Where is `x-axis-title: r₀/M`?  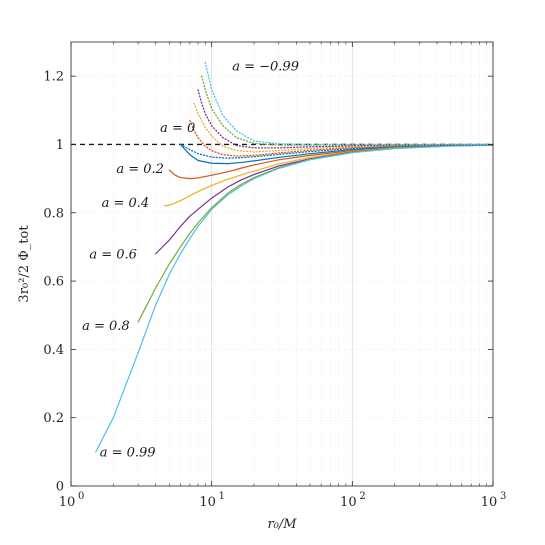
x-axis-title: r₀/M is located at coordinates (282, 524).